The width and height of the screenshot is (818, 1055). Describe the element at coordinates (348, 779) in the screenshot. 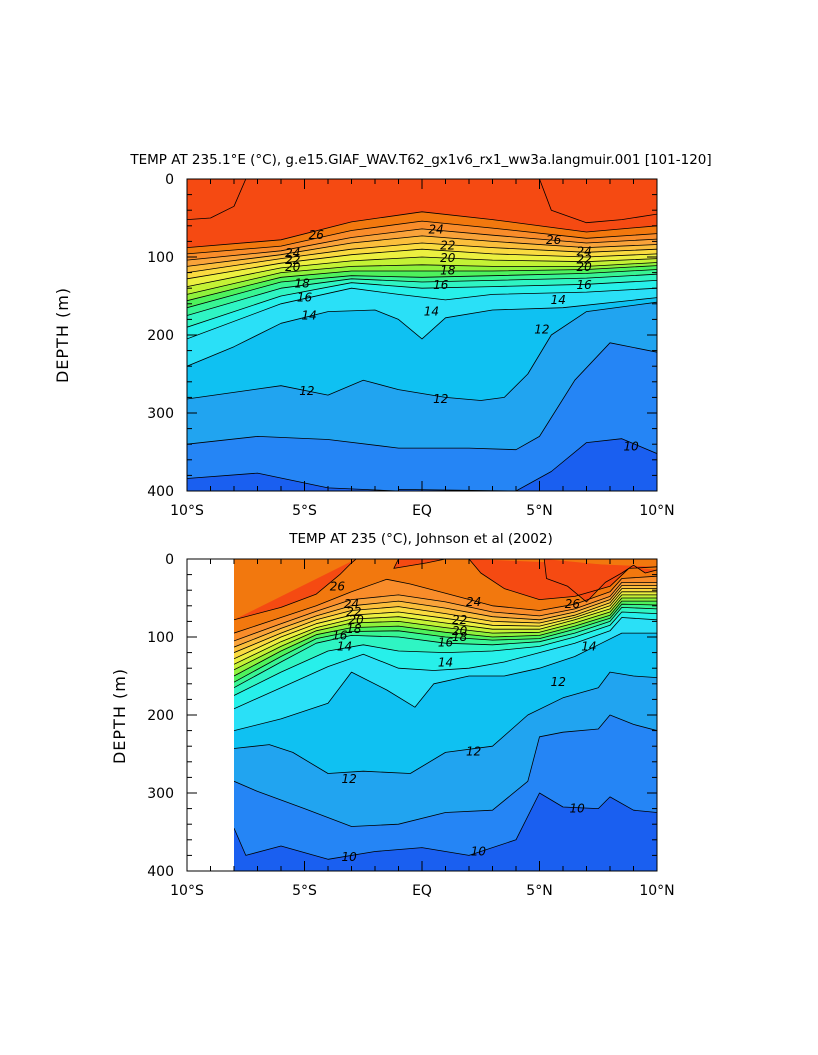

I see `p1-contour-label-17: 12` at that location.